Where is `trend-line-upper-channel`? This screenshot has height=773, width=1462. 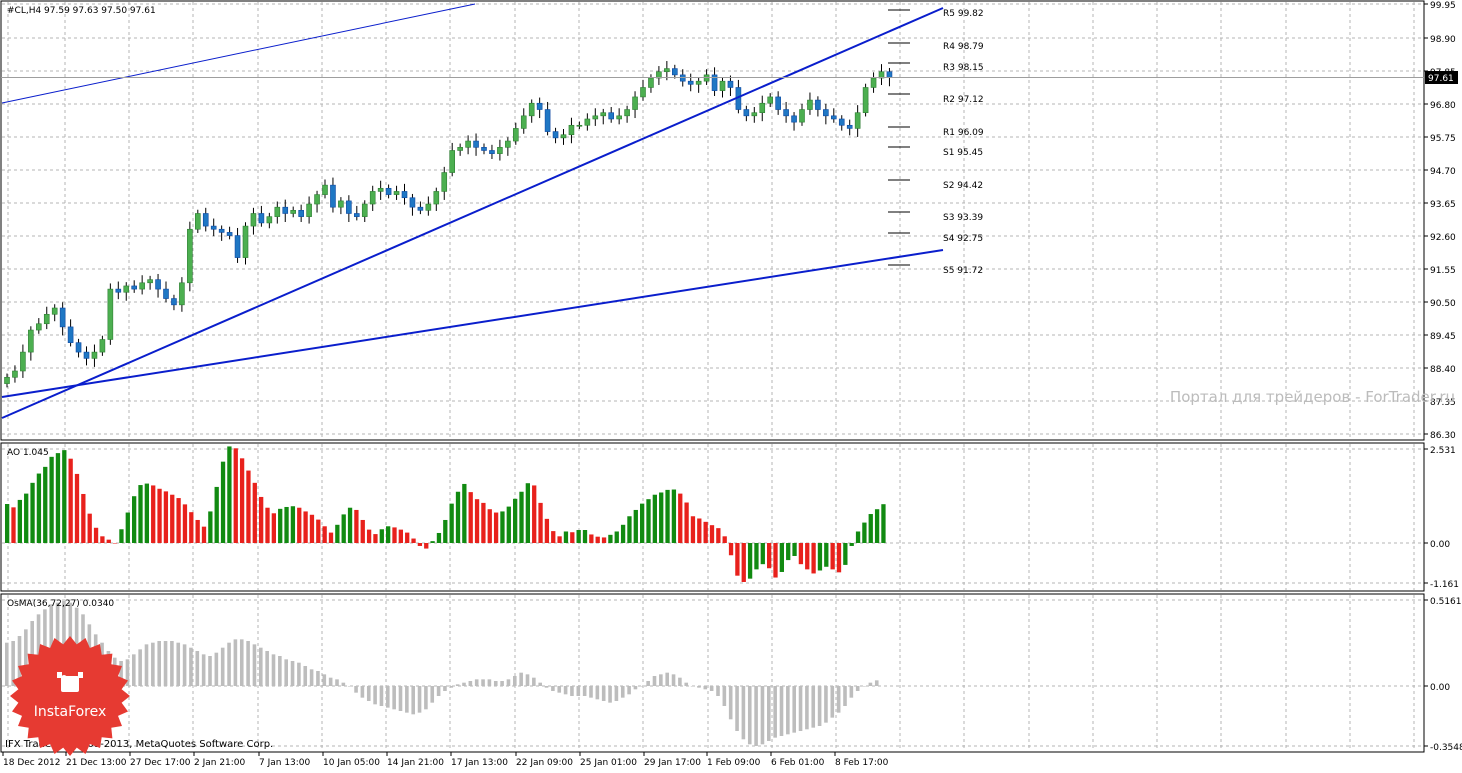
trend-line-upper-channel is located at coordinates (238, 53).